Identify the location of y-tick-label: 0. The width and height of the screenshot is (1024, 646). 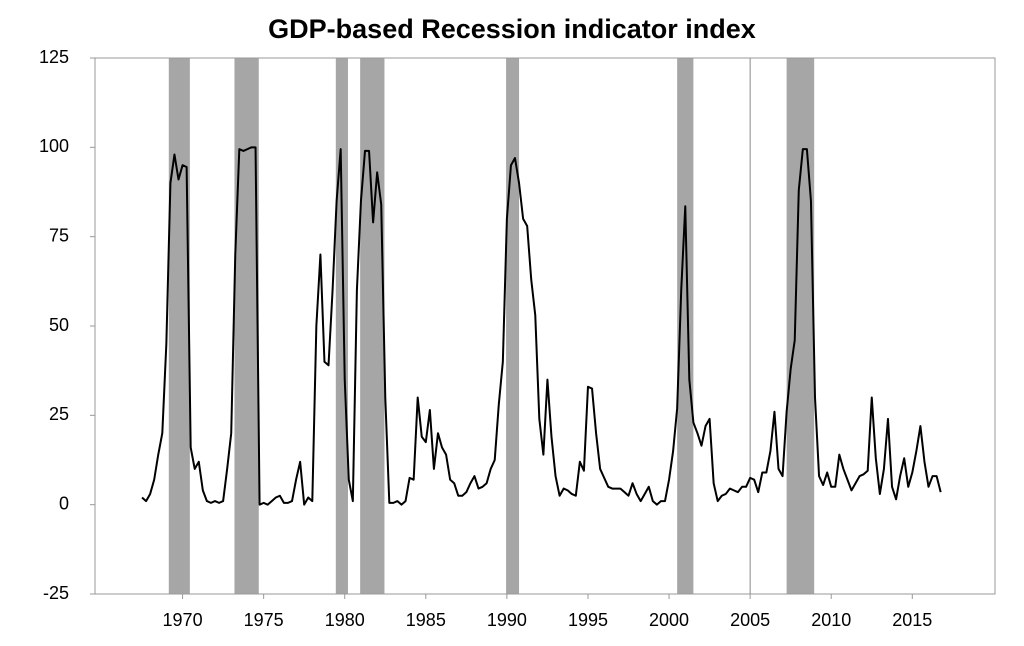
(64, 503).